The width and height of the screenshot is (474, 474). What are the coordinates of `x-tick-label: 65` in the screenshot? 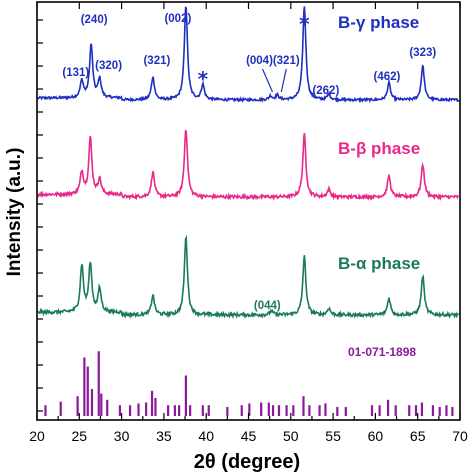 It's located at (418, 436).